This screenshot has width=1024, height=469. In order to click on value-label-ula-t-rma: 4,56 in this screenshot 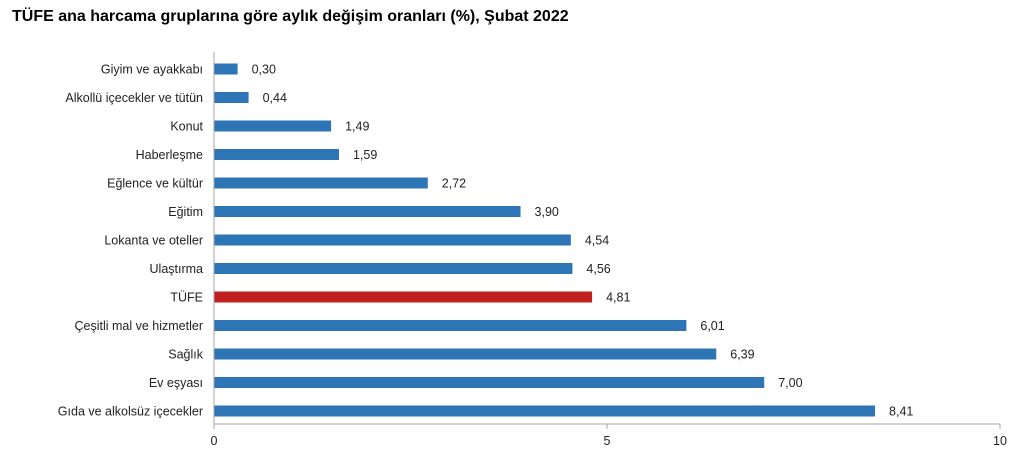, I will do `click(598, 269)`.